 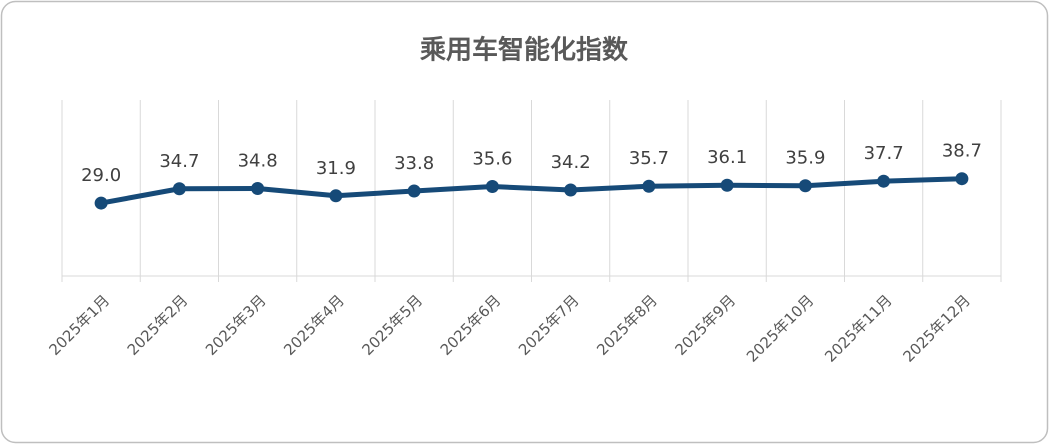 What do you see at coordinates (805, 158) in the screenshot?
I see `data-label: 35.9` at bounding box center [805, 158].